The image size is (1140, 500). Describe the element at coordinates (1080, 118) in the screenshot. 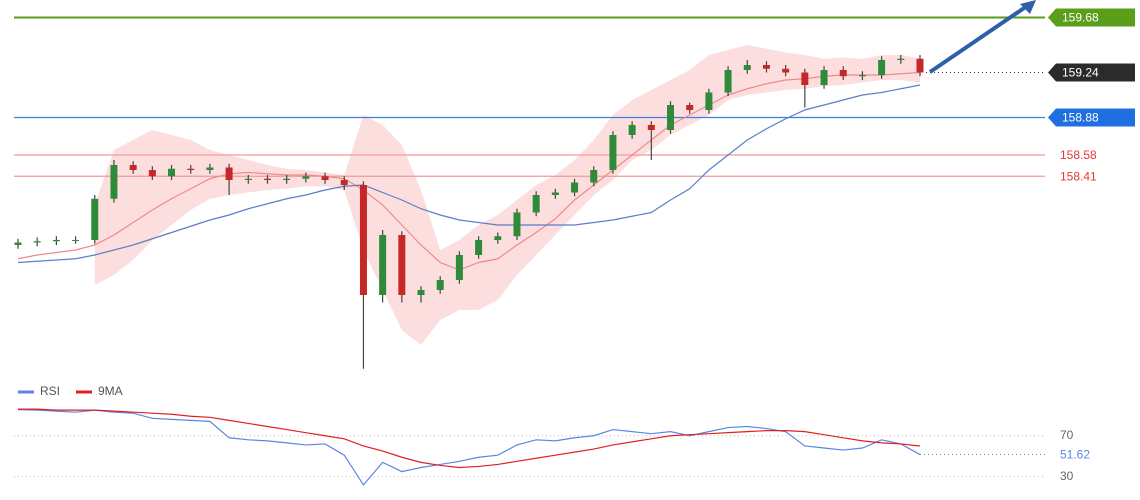

I see `price-label: 158.88` at that location.